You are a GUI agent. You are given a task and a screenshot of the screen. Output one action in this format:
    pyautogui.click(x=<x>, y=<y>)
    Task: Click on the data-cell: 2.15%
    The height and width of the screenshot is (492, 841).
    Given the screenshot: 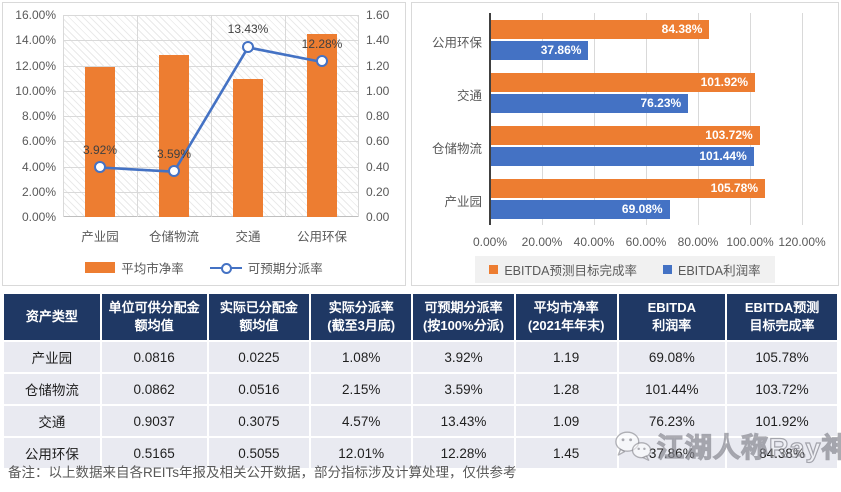 What is the action you would take?
    pyautogui.click(x=361, y=389)
    